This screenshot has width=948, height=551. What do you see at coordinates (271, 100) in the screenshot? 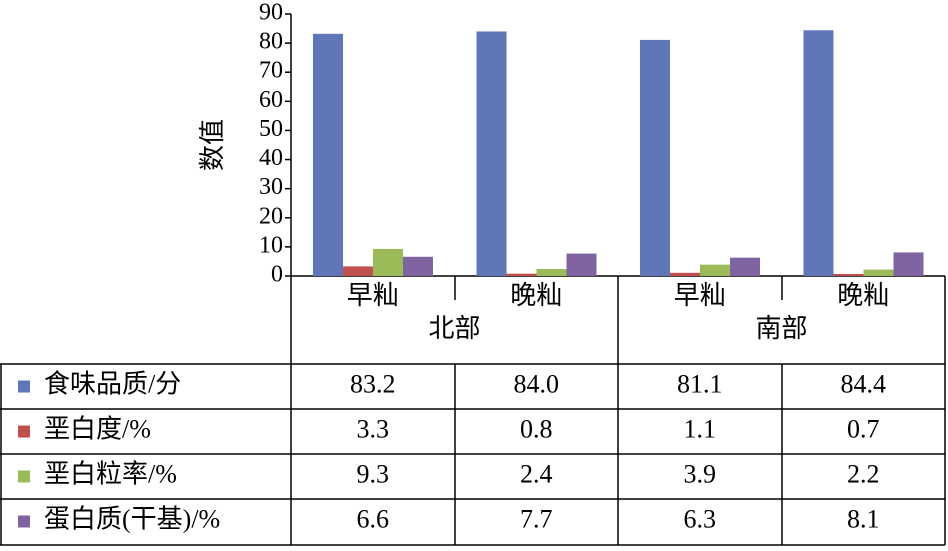
I see `y-tick-label: 60` at bounding box center [271, 100].